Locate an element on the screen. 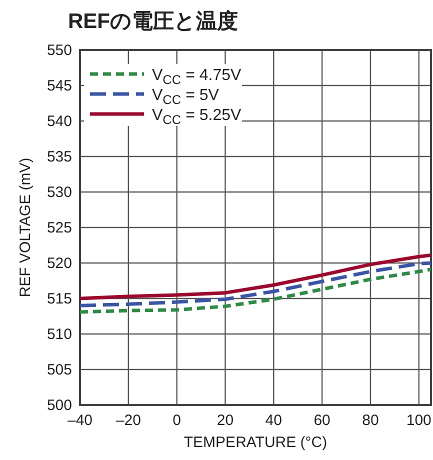 Image resolution: width=433 pixels, height=460 pixels. y-tick-label: 510 is located at coordinates (59, 334).